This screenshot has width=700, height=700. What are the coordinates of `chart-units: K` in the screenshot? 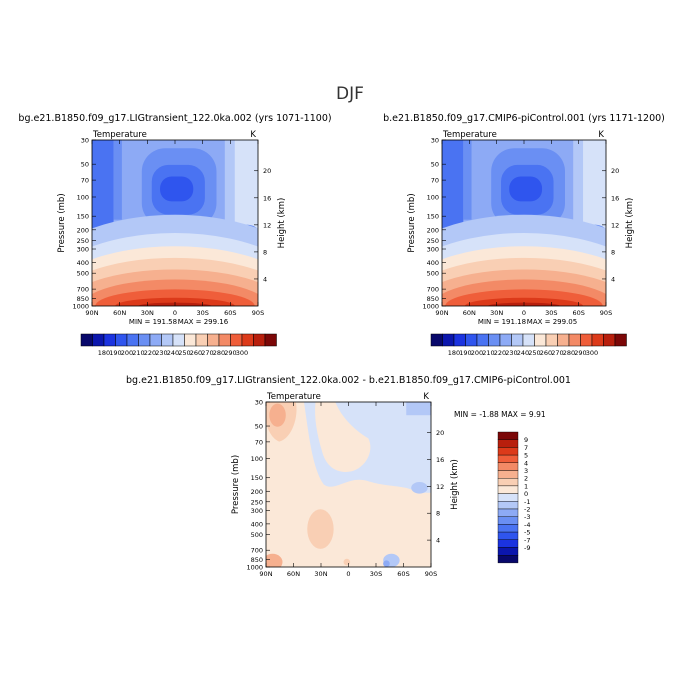 It's located at (253, 135).